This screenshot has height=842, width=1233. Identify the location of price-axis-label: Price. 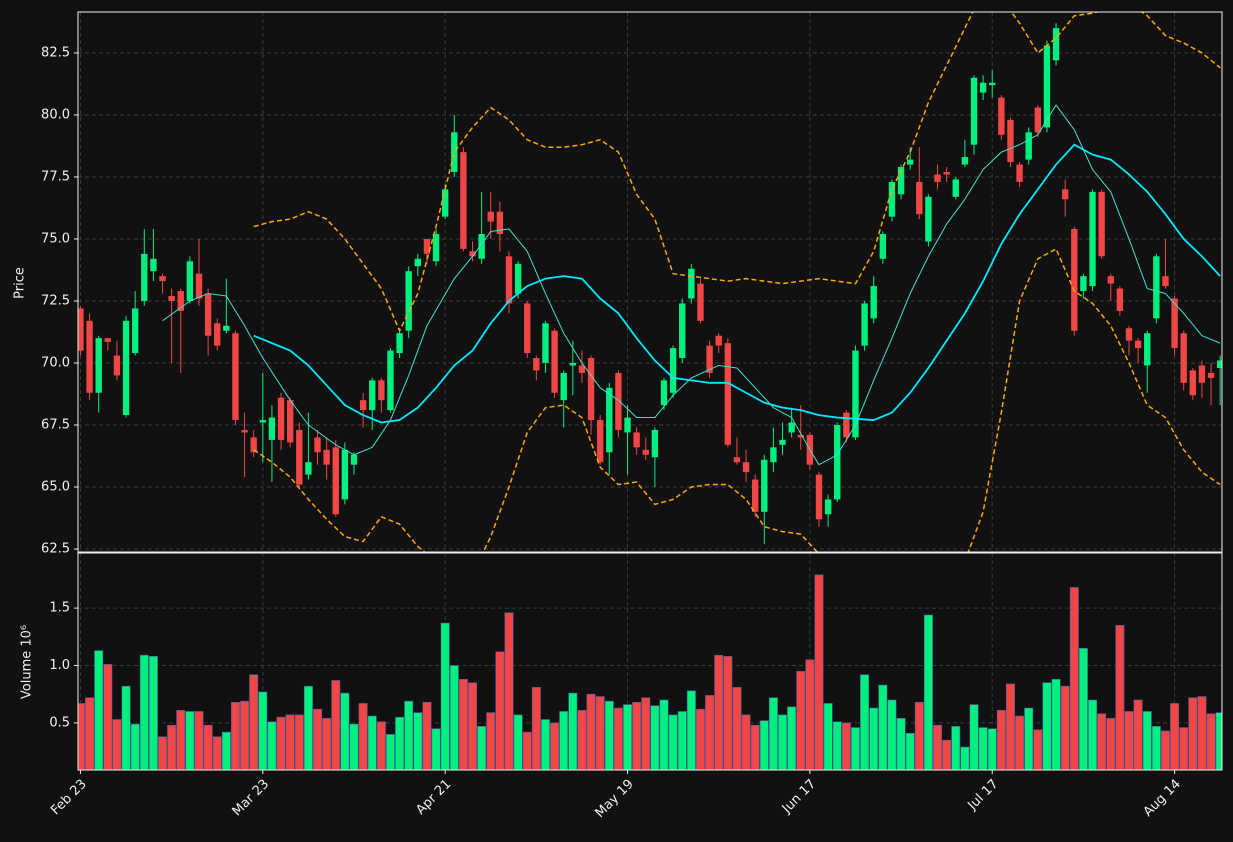
(20, 283).